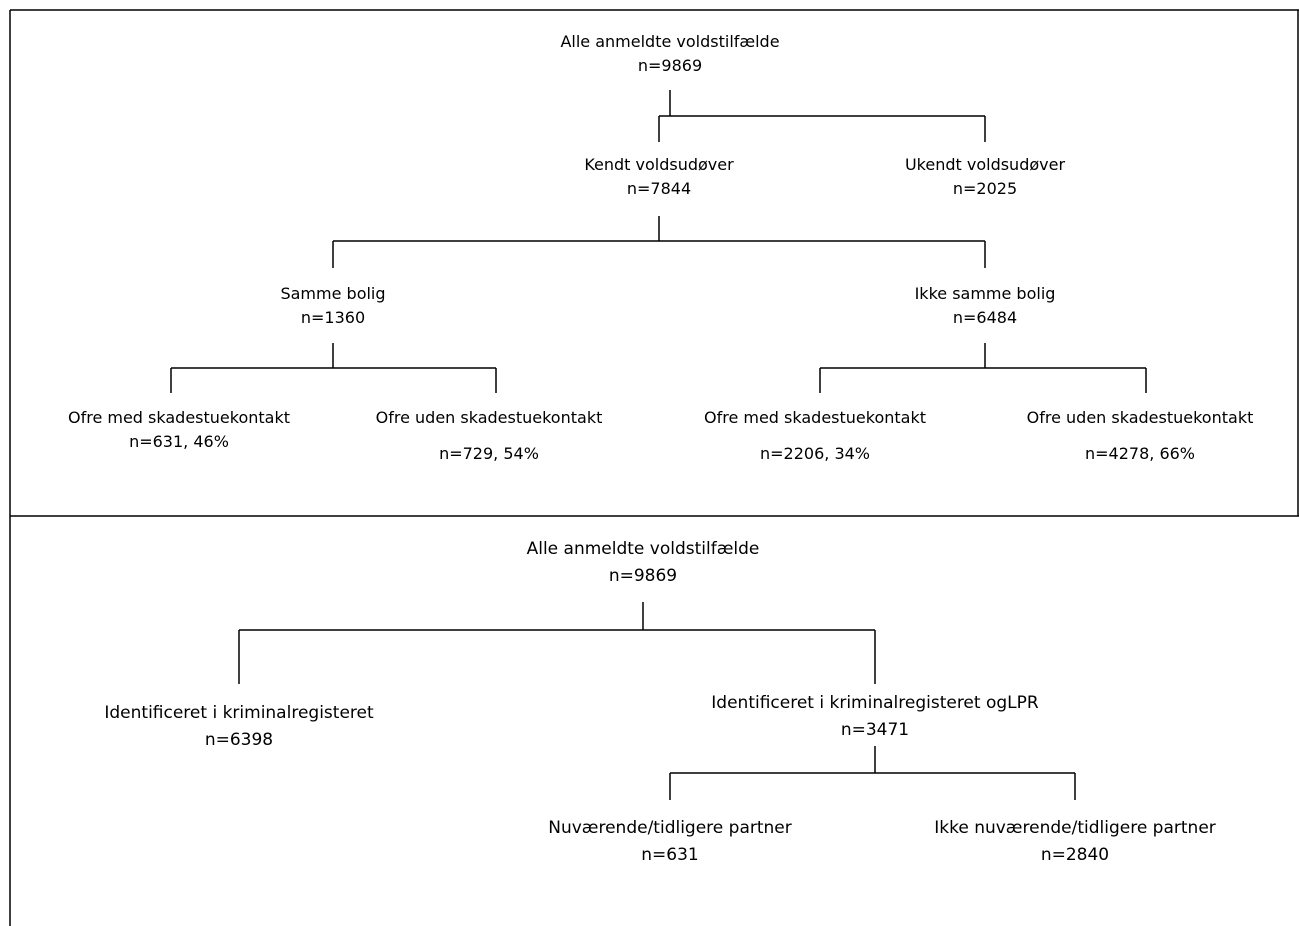 The width and height of the screenshot is (1299, 926). What do you see at coordinates (659, 188) in the screenshot?
I see `node-count: n=7844` at bounding box center [659, 188].